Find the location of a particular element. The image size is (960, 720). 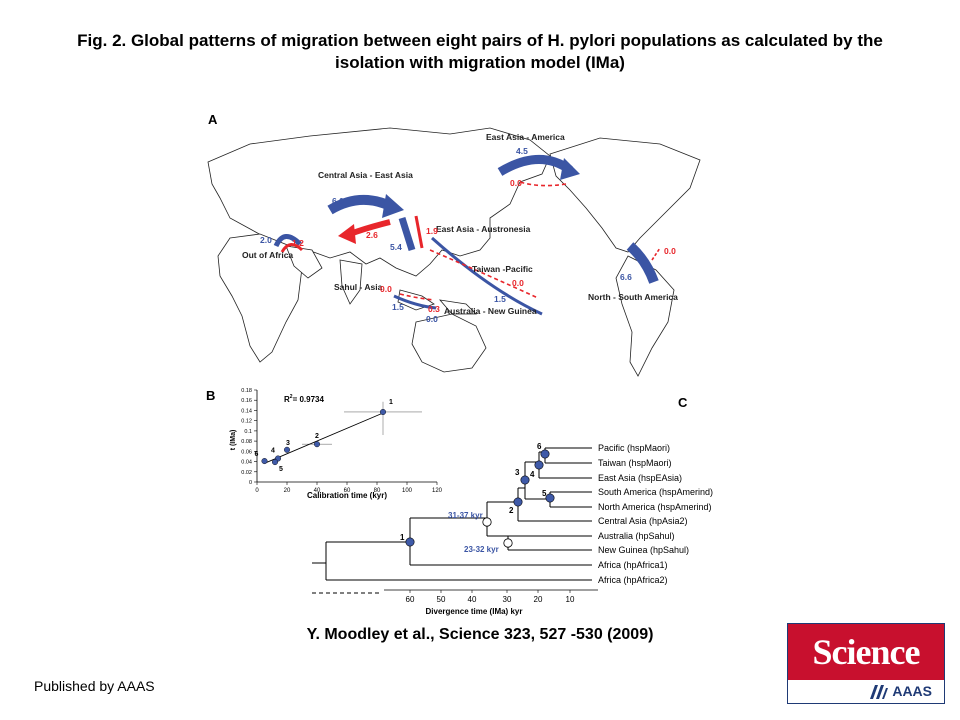

value-australia-new-guinea-red: 0.3 is located at coordinates (434, 309).